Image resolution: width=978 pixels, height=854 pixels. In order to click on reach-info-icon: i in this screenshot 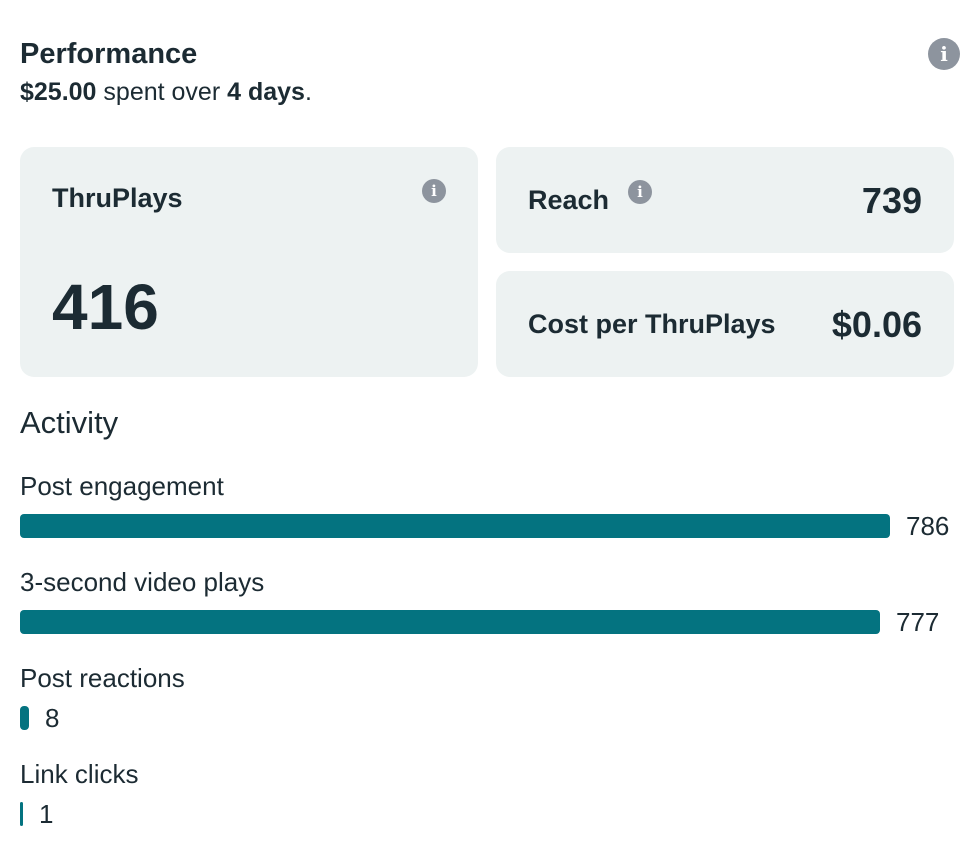, I will do `click(640, 192)`.